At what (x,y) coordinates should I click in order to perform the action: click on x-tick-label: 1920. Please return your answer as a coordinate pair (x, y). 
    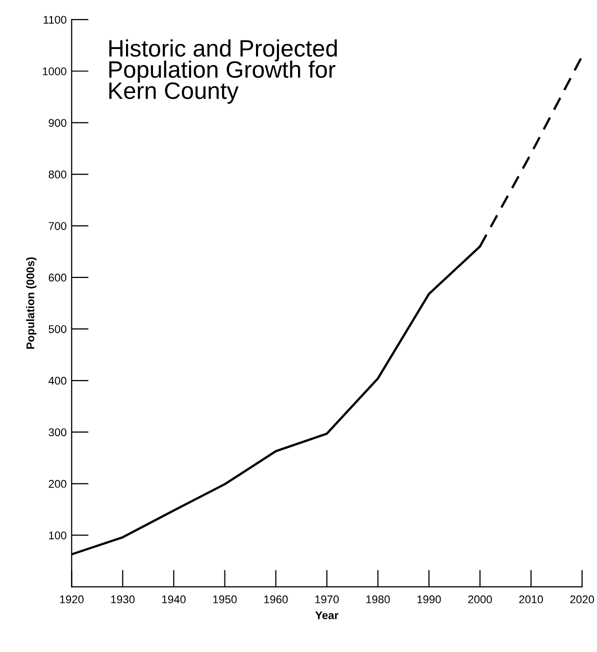
    Looking at the image, I should click on (72, 599).